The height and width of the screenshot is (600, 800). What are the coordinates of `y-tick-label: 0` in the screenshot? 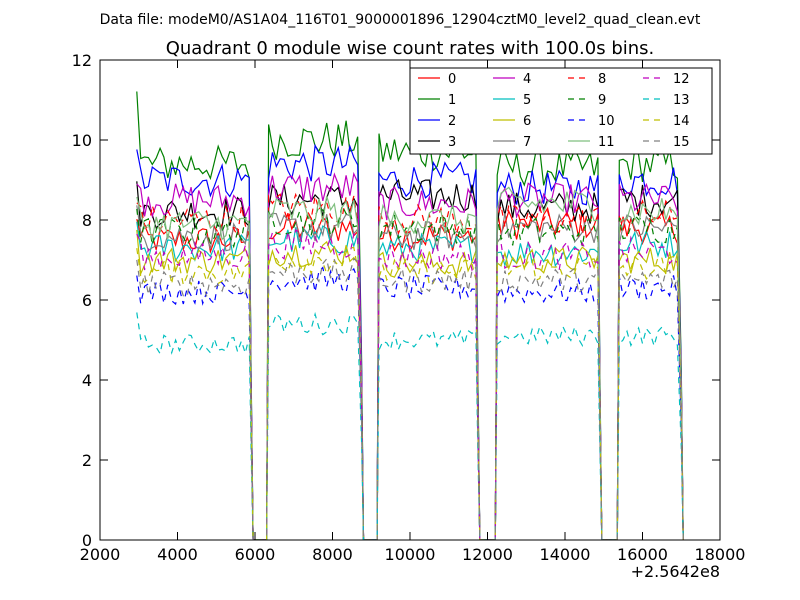 It's located at (87, 540).